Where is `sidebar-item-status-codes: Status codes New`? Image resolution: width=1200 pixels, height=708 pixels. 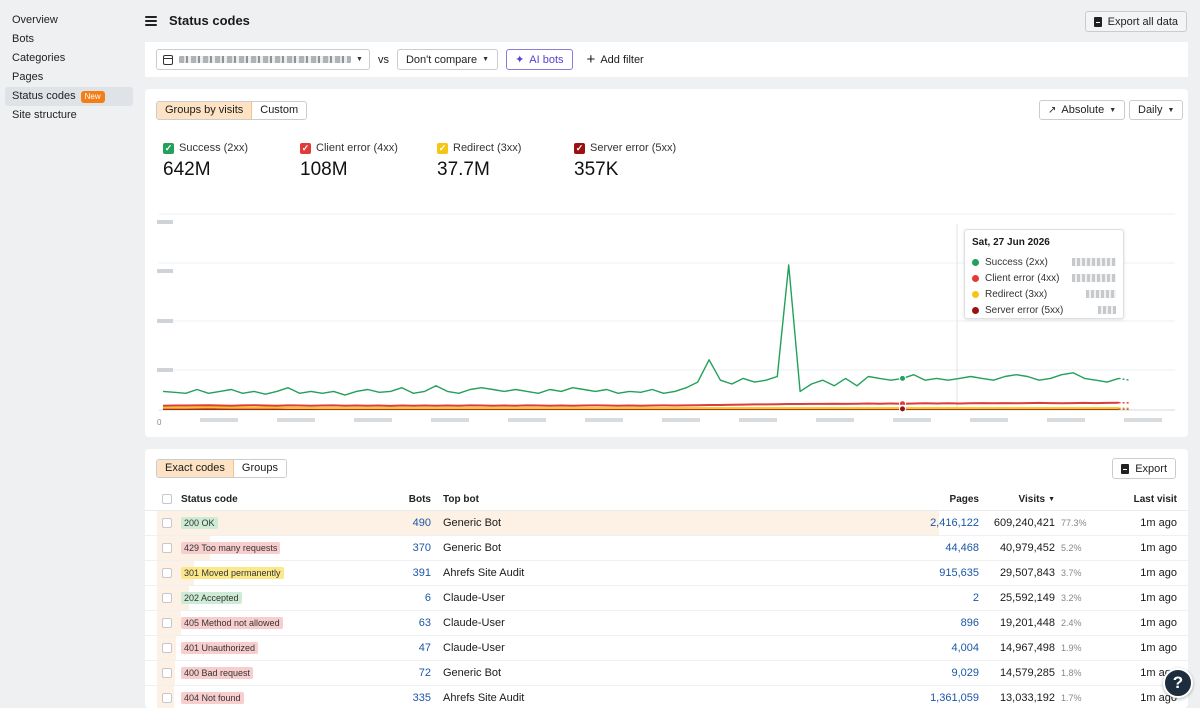 sidebar-item-status-codes: Status codes New is located at coordinates (69, 96).